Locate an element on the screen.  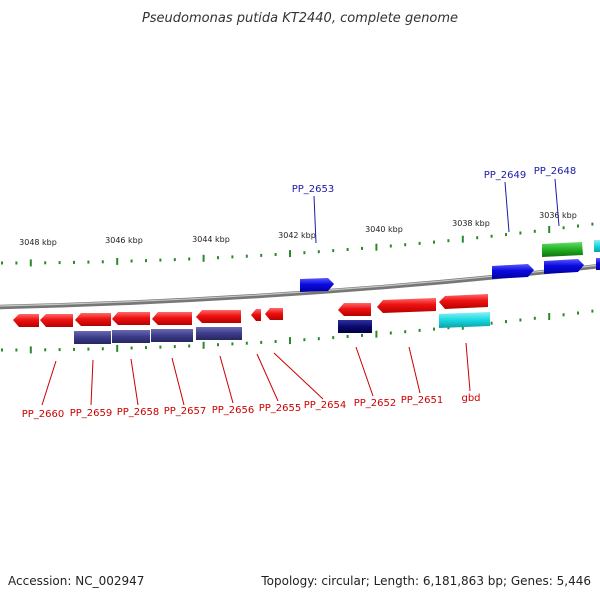
leader-lines is located at coordinates (436, 211).